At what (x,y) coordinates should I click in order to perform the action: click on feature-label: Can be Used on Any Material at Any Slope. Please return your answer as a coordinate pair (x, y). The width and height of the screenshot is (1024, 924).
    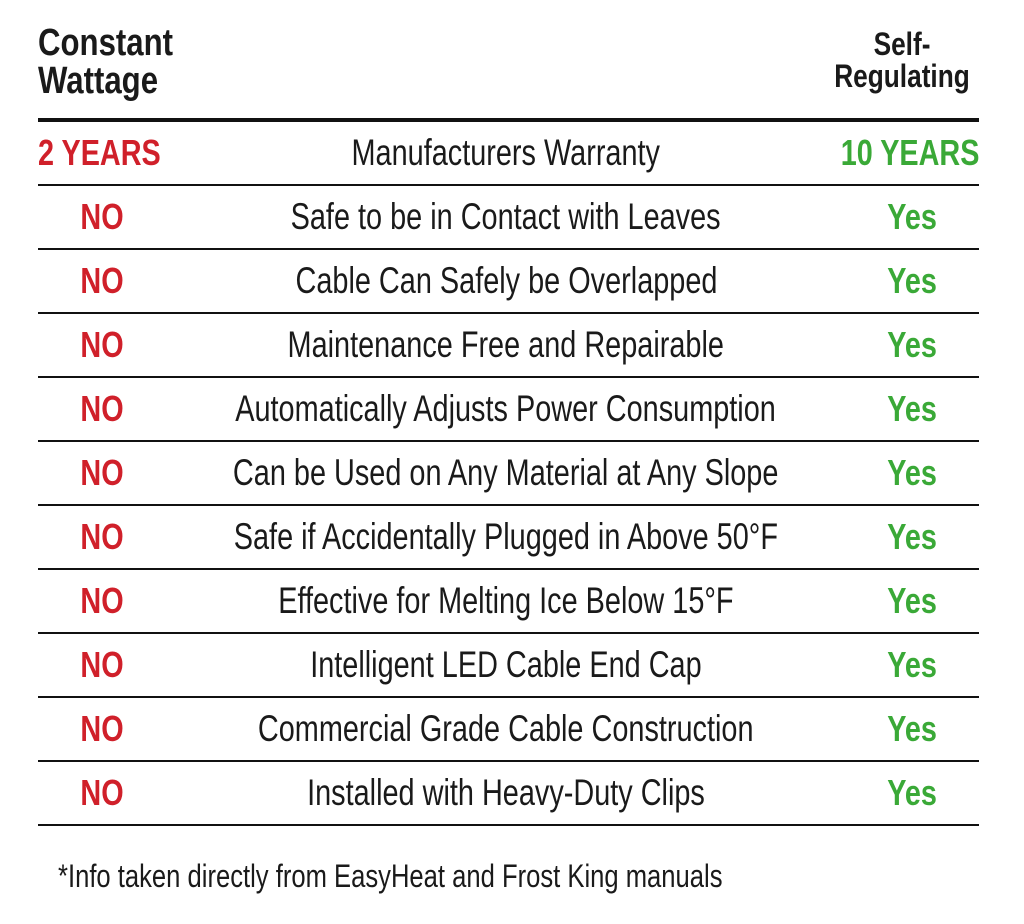
    Looking at the image, I should click on (506, 473).